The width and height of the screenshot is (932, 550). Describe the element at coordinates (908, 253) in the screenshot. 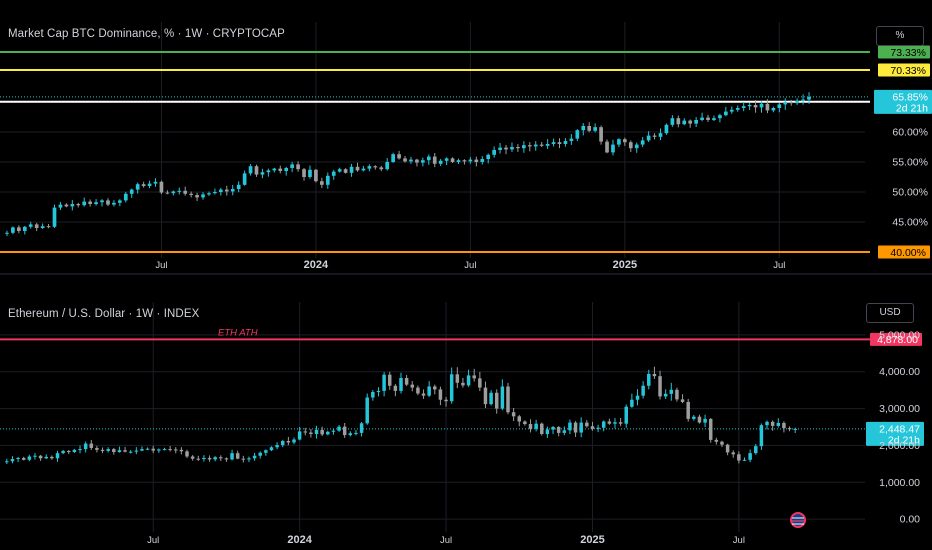

I see `level-price-label: 40.00%` at that location.